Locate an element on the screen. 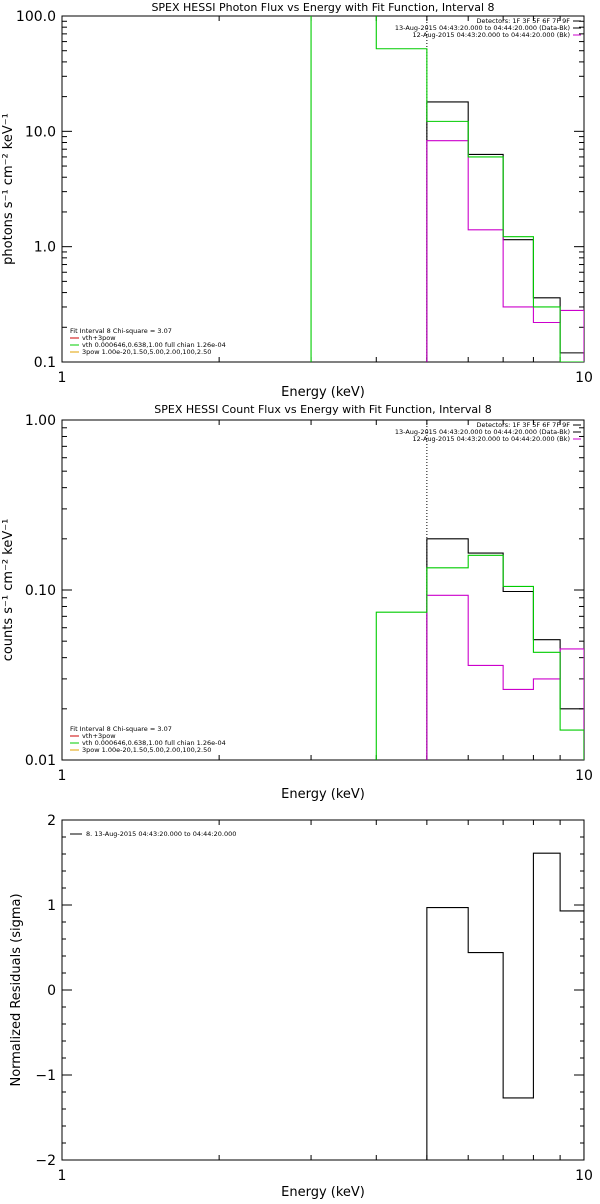  y-tick-label: 0 is located at coordinates (51, 991).